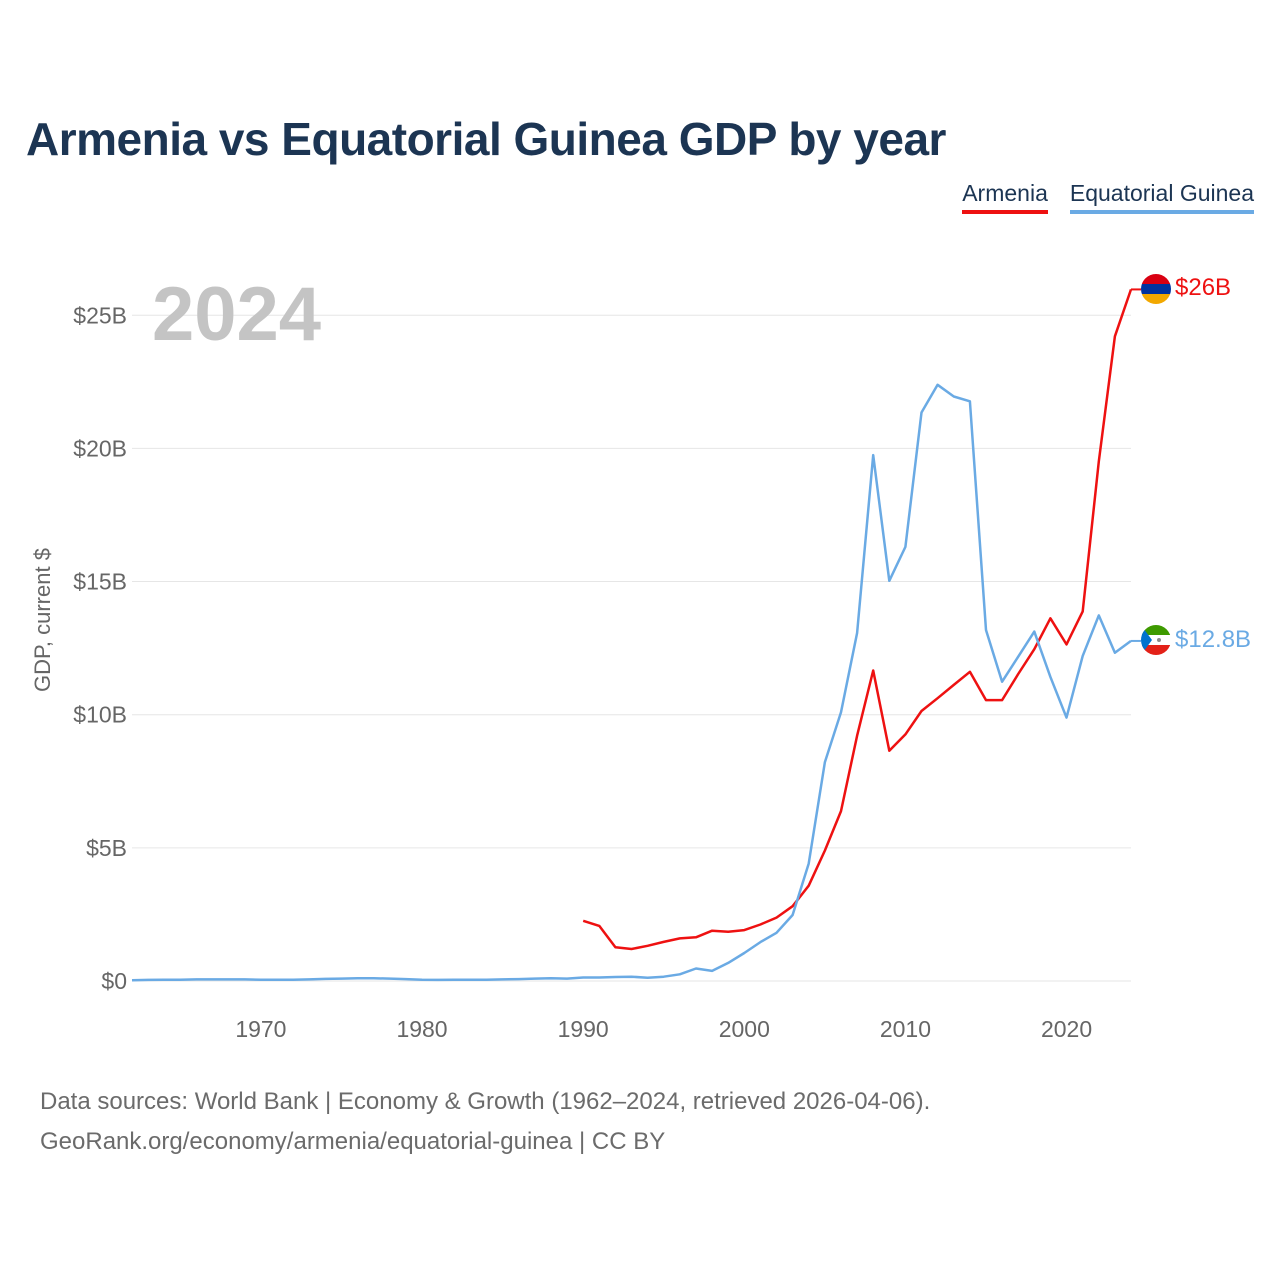 The image size is (1280, 1280). What do you see at coordinates (1156, 289) in the screenshot?
I see `armenia-flag` at bounding box center [1156, 289].